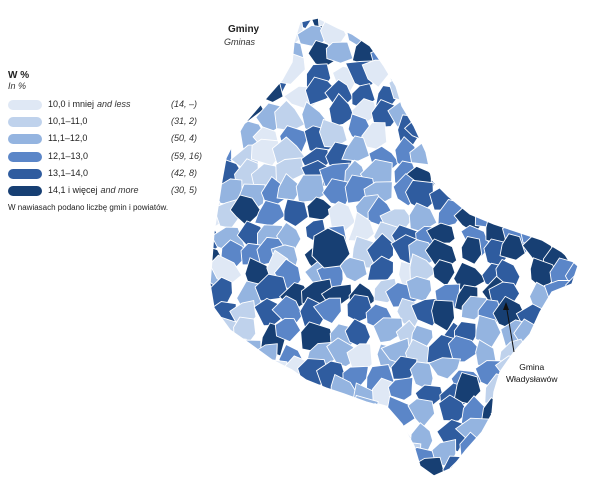 This screenshot has width=595, height=483. Describe the element at coordinates (108, 139) in the screenshot. I see `legend-row: 11,1–12,0 (50, 4)` at that location.